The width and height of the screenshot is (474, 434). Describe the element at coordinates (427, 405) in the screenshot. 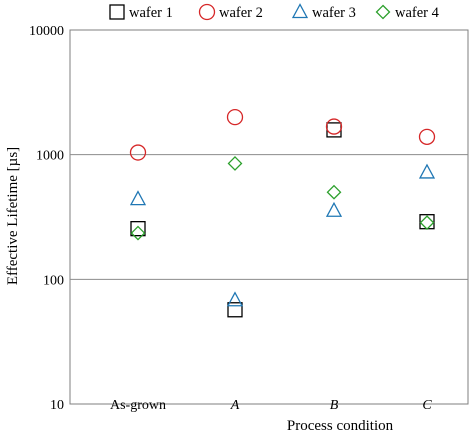

I see `x-category-label: C` at that location.